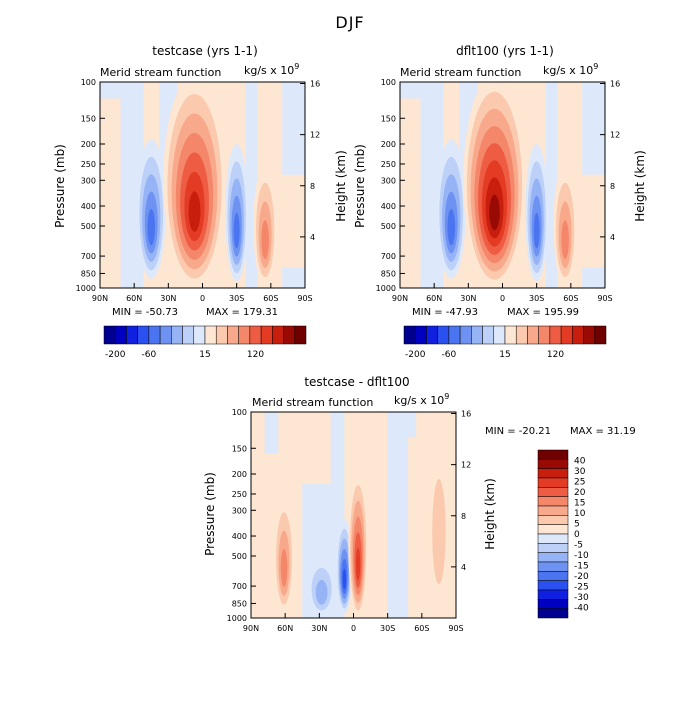 The image size is (700, 704). I want to click on colorbar-label: 5, so click(577, 525).